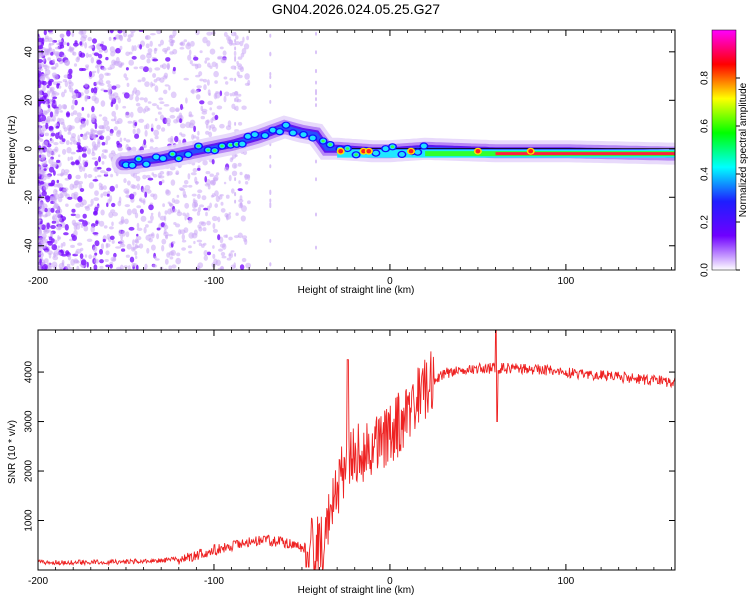 The height and width of the screenshot is (600, 750). What do you see at coordinates (29, 245) in the screenshot?
I see `spectrogram-y-tick-label: -40` at bounding box center [29, 245].